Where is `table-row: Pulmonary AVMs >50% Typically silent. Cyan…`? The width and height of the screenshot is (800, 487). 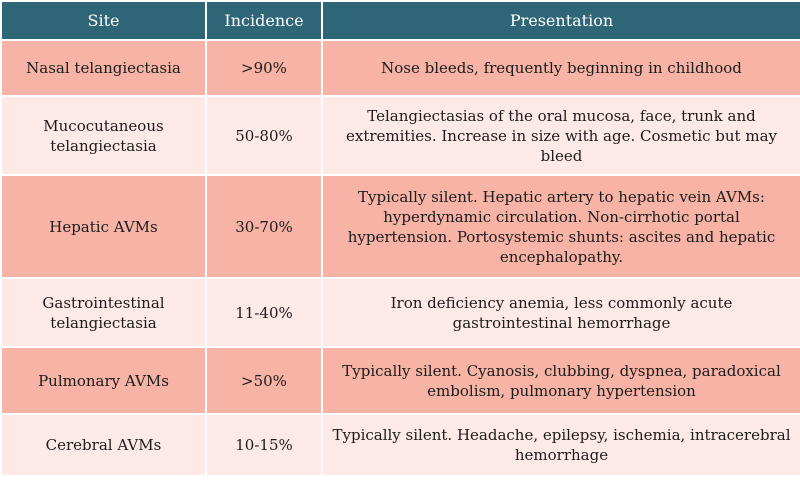 table-row: Pulmonary AVMs >50% Typically silent. Cyan… is located at coordinates (400, 380).